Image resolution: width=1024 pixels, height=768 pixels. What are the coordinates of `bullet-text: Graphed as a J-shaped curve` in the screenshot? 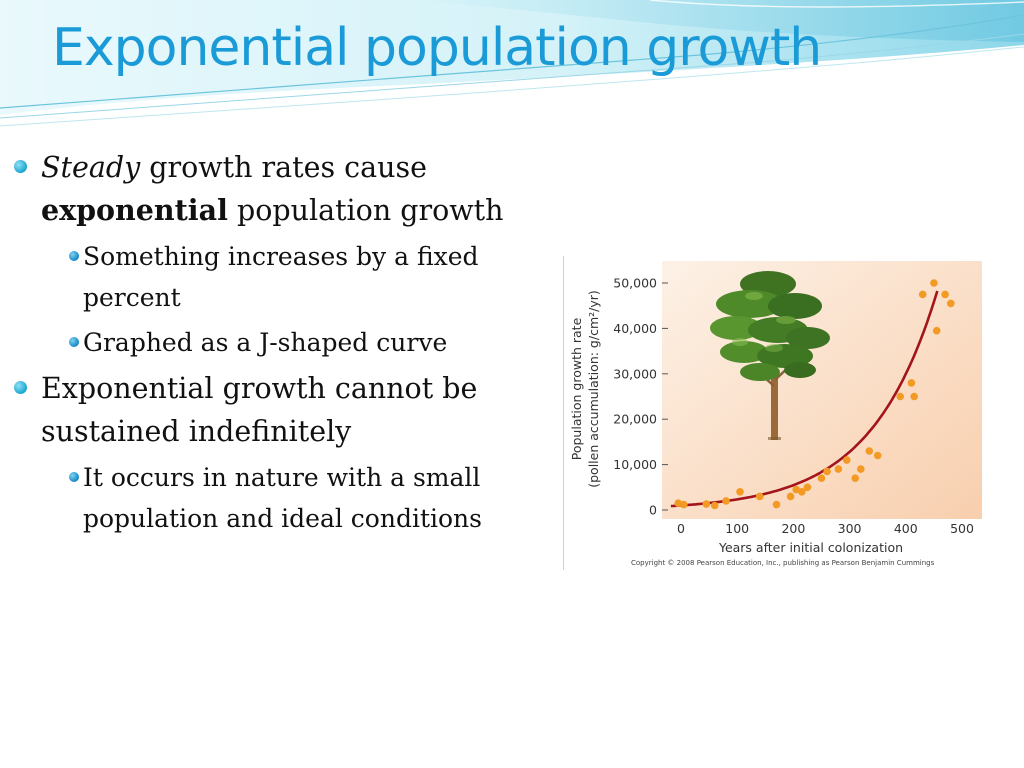 It's located at (265, 342).